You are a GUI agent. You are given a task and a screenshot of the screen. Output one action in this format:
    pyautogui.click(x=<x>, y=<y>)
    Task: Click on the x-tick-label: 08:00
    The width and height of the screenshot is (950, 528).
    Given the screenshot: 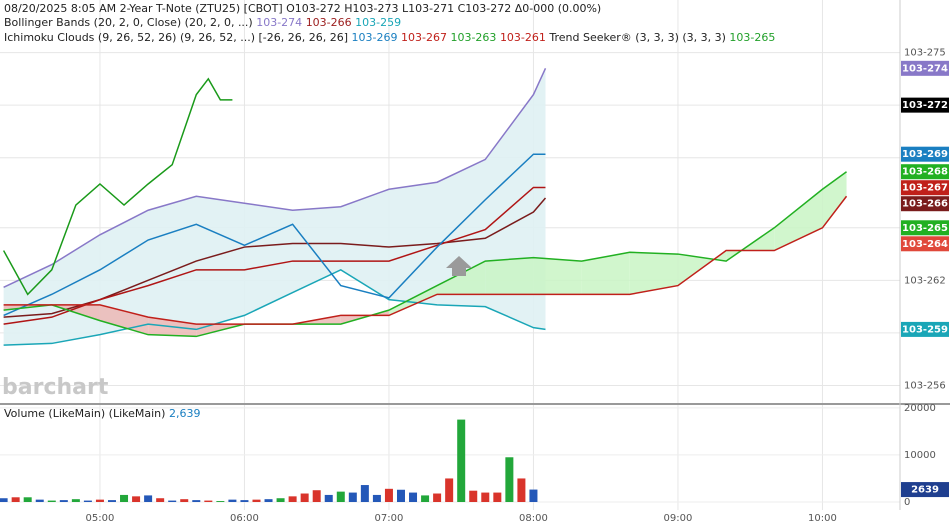 What is the action you would take?
    pyautogui.click(x=533, y=518)
    